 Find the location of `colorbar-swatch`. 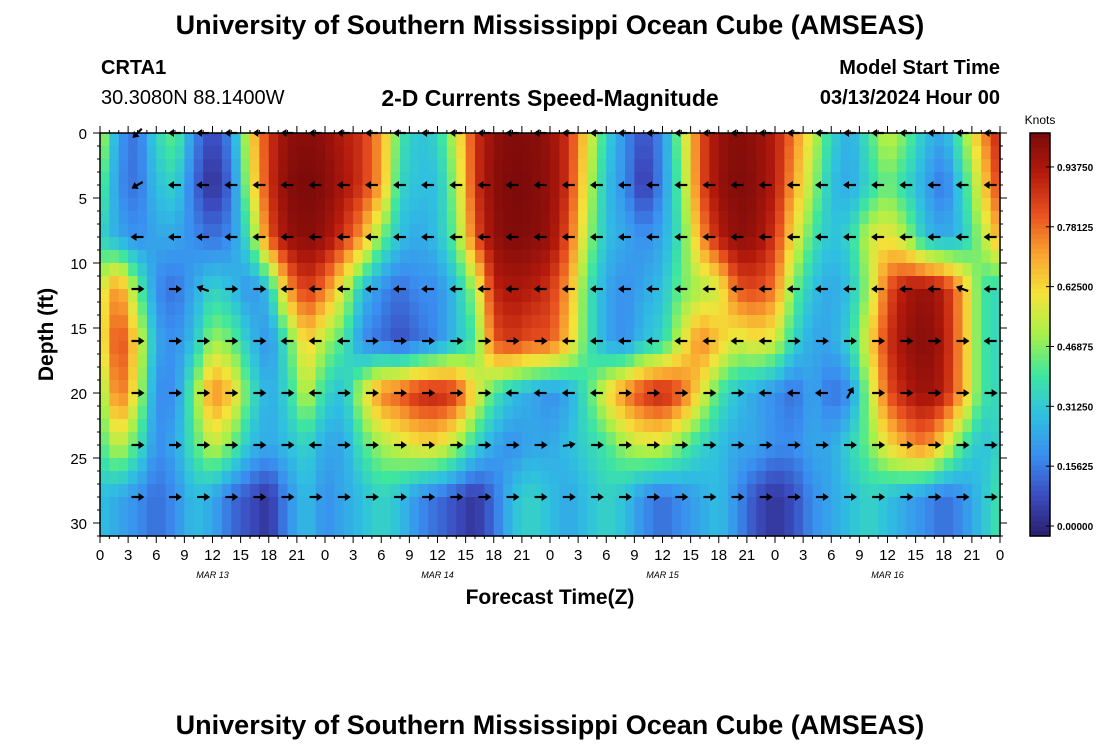

colorbar-swatch is located at coordinates (1040, 528).